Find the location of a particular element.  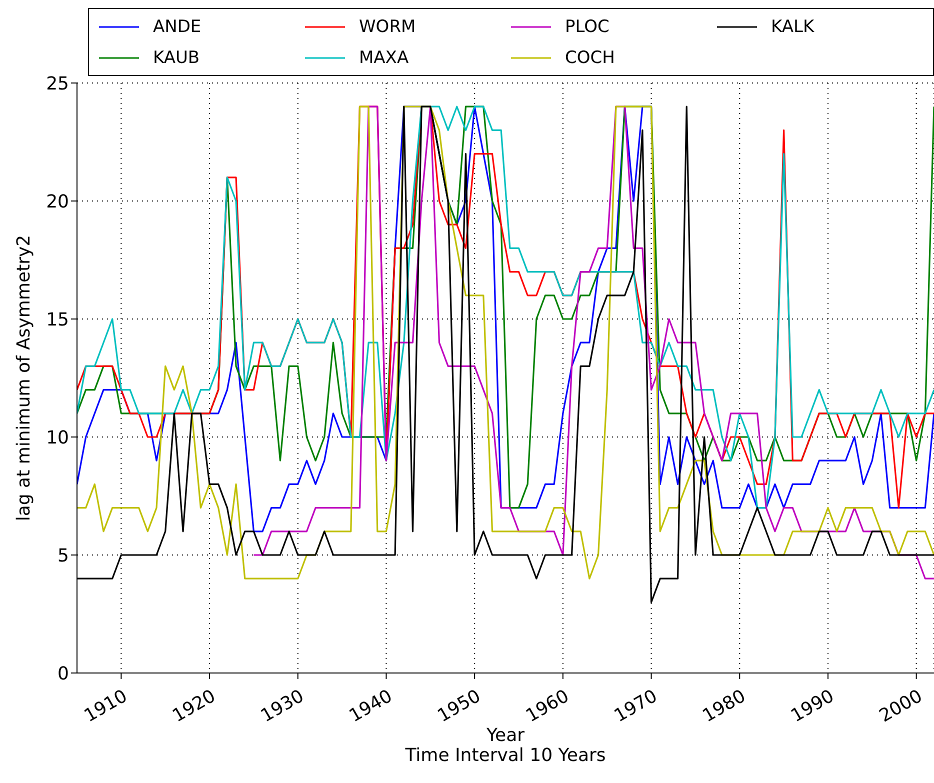

legend-label: KAUB is located at coordinates (176, 58).